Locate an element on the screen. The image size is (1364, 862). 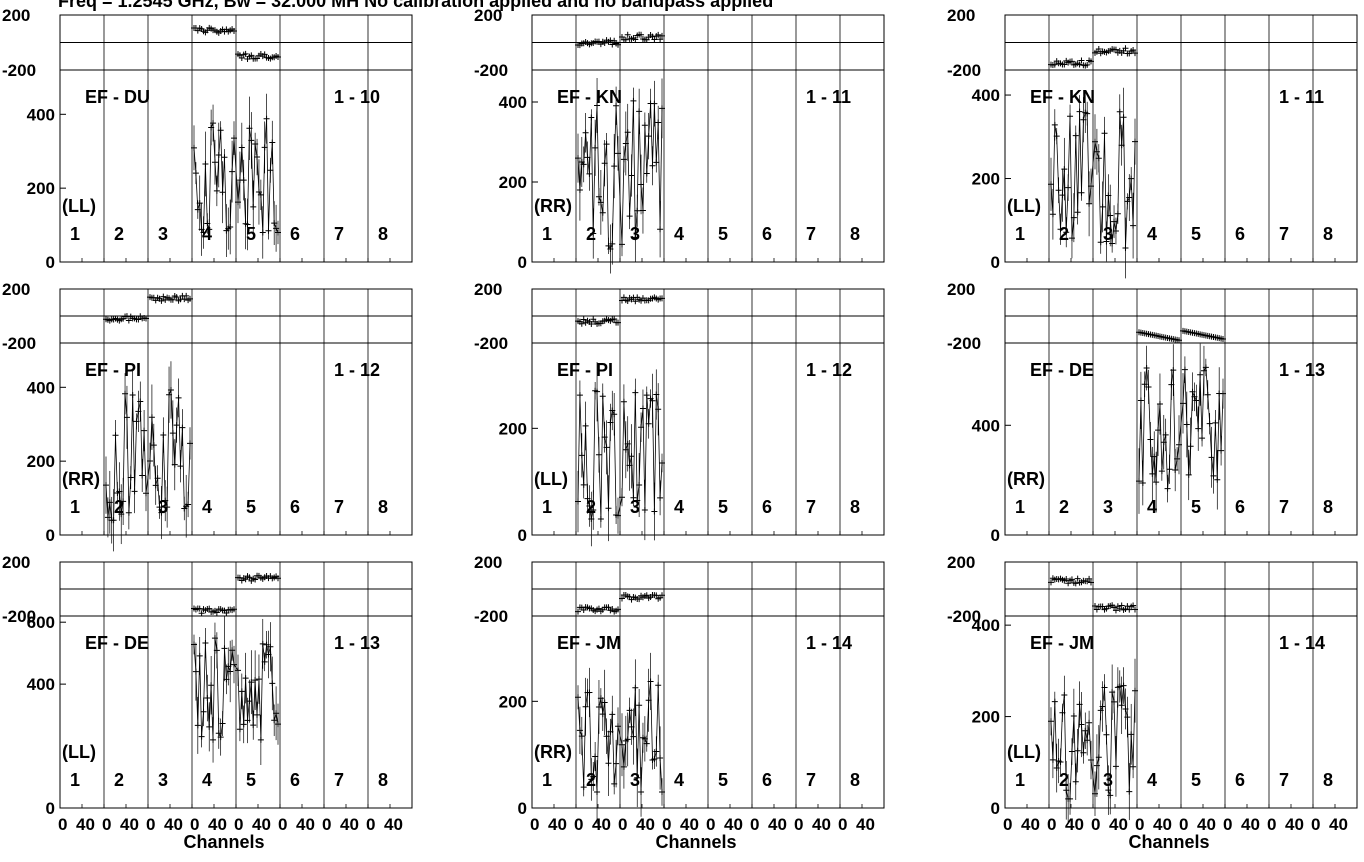
baseline-label: EF - DU is located at coordinates (117, 97).